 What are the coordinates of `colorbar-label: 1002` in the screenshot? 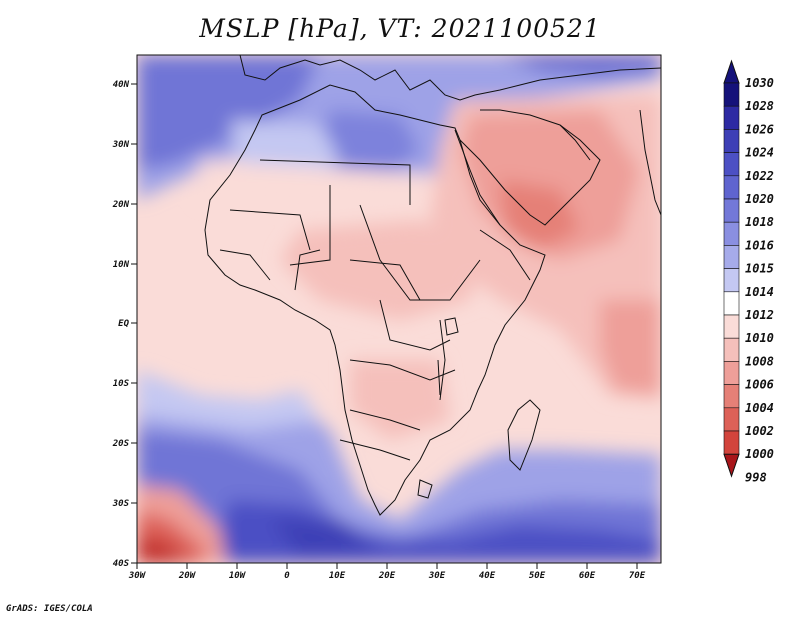 It's located at (759, 431).